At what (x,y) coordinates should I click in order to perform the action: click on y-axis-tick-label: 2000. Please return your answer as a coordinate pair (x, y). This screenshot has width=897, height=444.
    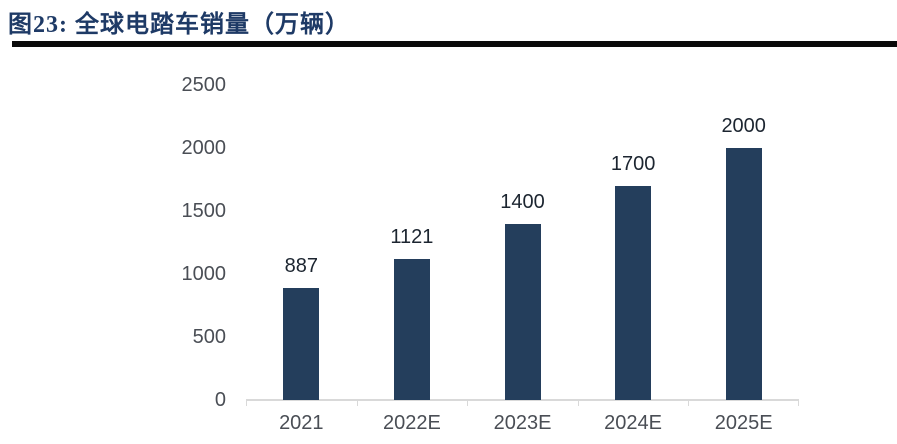
    Looking at the image, I should click on (204, 148).